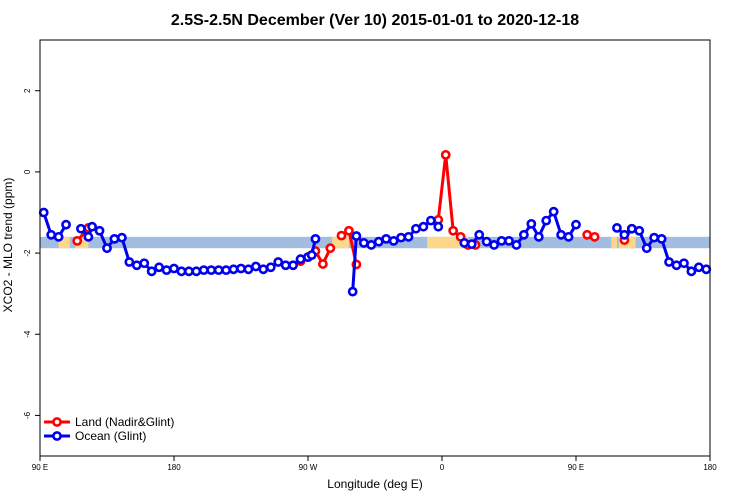  What do you see at coordinates (40, 467) in the screenshot?
I see `x-tick-label: 90 E` at bounding box center [40, 467].